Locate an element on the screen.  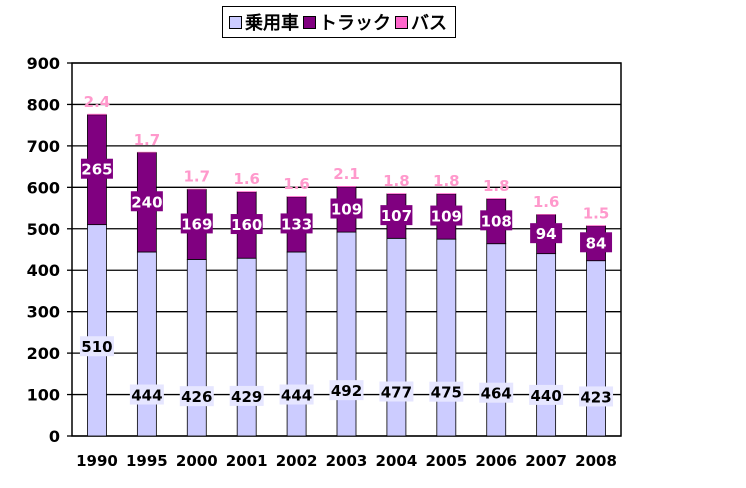
y-tick-label: 400 is located at coordinates (43, 270).